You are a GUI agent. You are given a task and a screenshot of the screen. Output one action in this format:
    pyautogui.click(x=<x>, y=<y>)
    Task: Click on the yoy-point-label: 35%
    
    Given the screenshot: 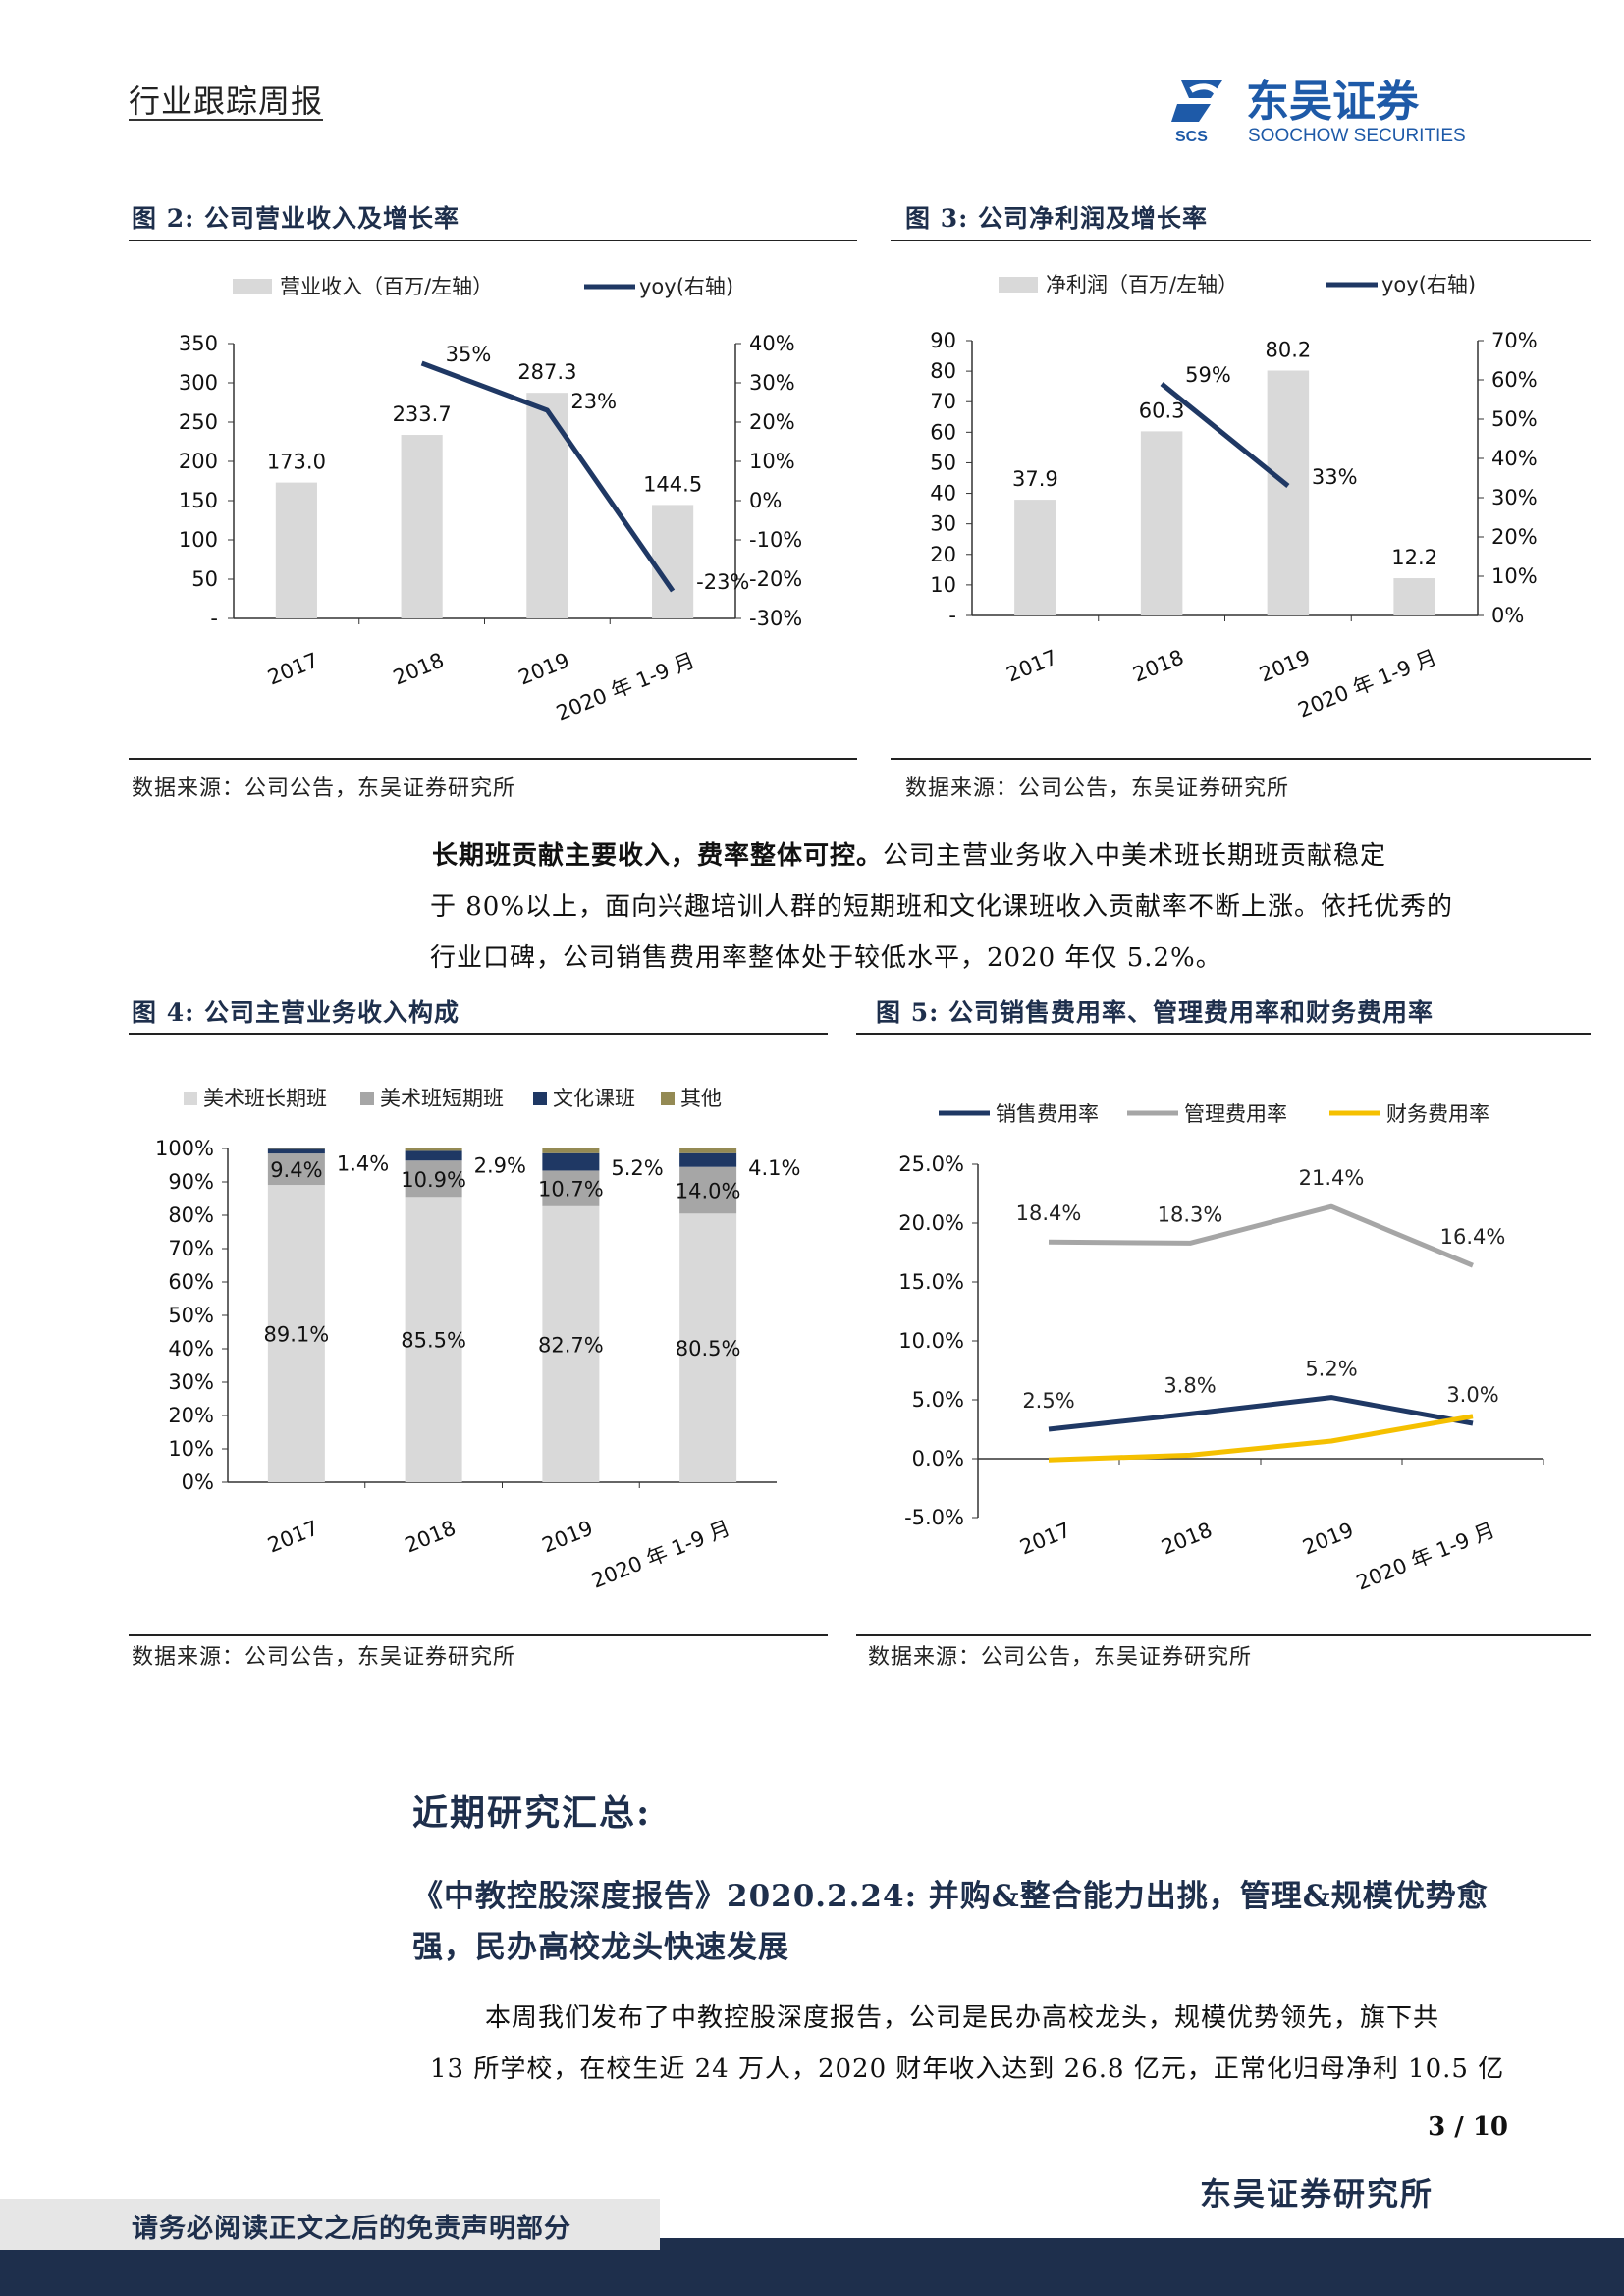 What is the action you would take?
    pyautogui.click(x=469, y=355)
    